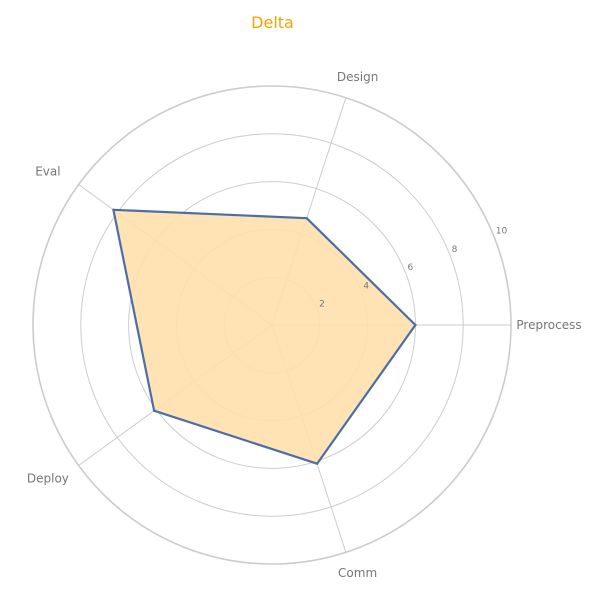 The image size is (600, 600). Describe the element at coordinates (415, 325) in the screenshot. I see `series-point-preprocess` at that location.